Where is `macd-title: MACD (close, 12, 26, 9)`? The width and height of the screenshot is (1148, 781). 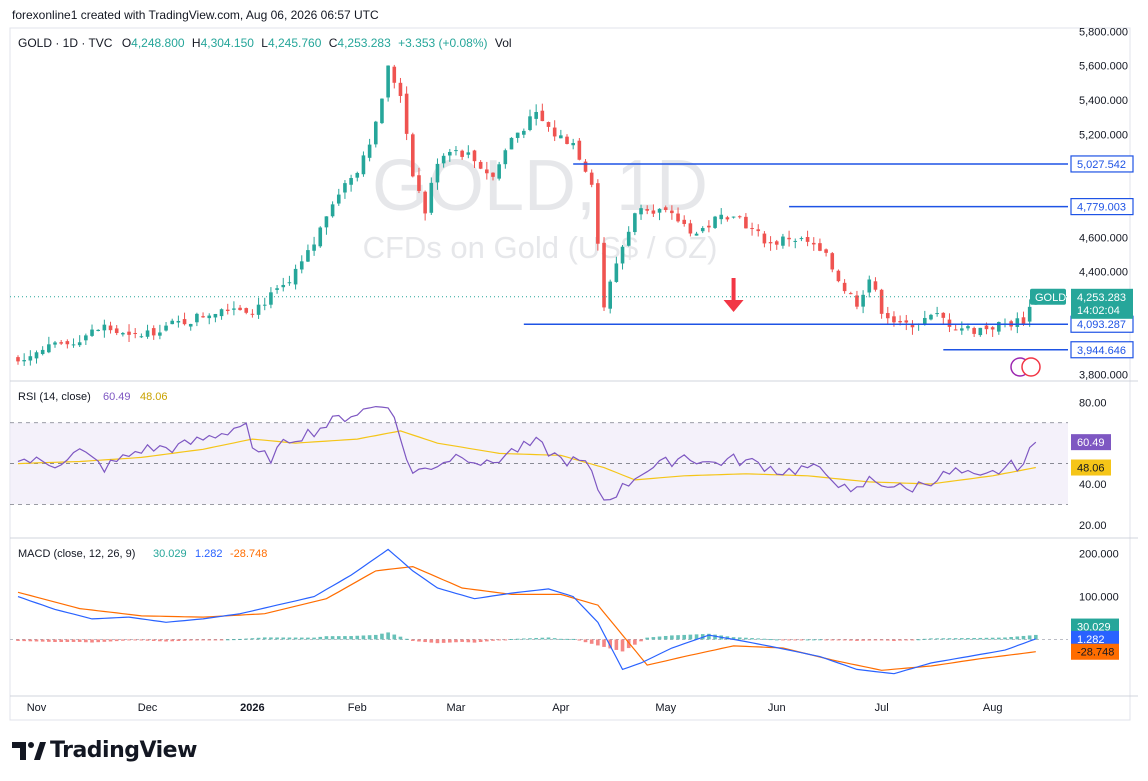 macd-title: MACD (close, 12, 26, 9) is located at coordinates (76, 554).